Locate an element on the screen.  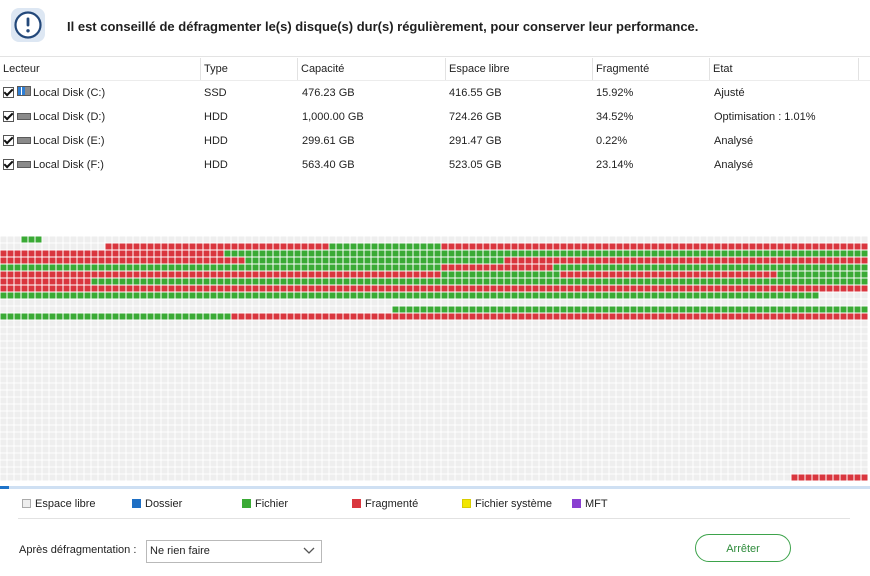
column-header-state: Etat is located at coordinates (784, 69).